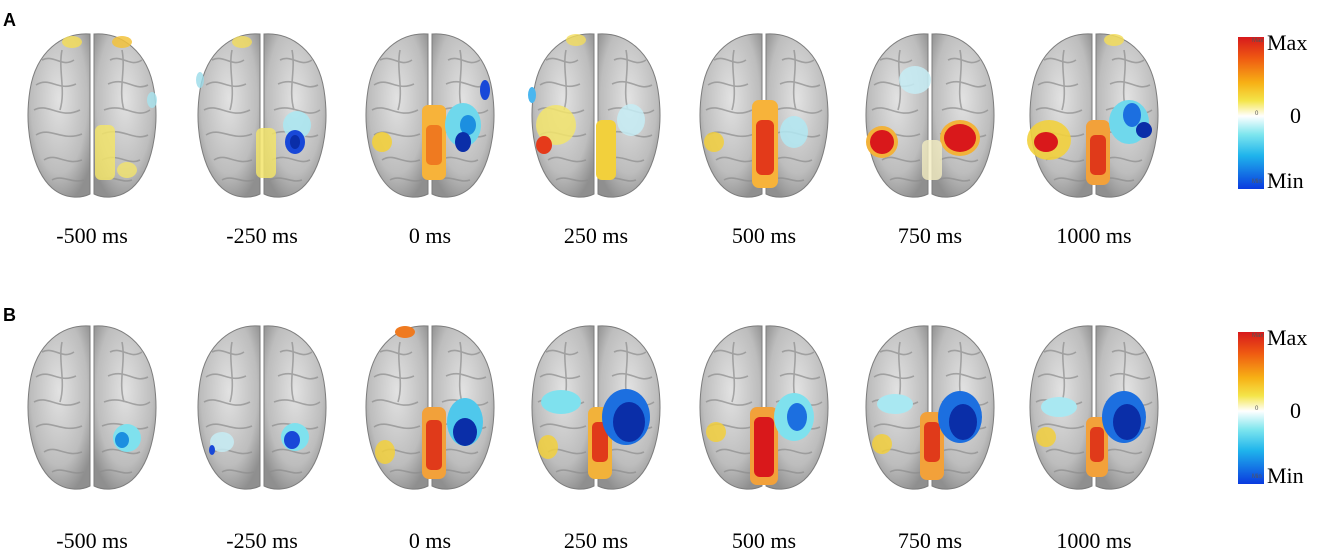 This screenshot has width=1325, height=560. I want to click on colorbar-b-min-label: Min, so click(1285, 475).